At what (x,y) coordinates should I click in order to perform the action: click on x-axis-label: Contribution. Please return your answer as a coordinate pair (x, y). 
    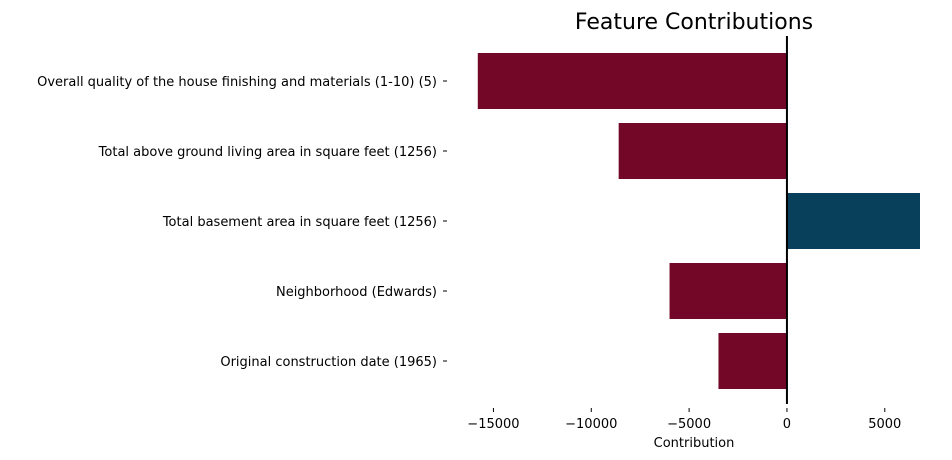
    Looking at the image, I should click on (694, 443).